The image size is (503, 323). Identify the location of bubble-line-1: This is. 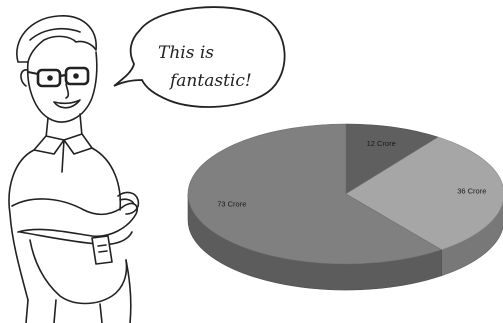
(186, 53).